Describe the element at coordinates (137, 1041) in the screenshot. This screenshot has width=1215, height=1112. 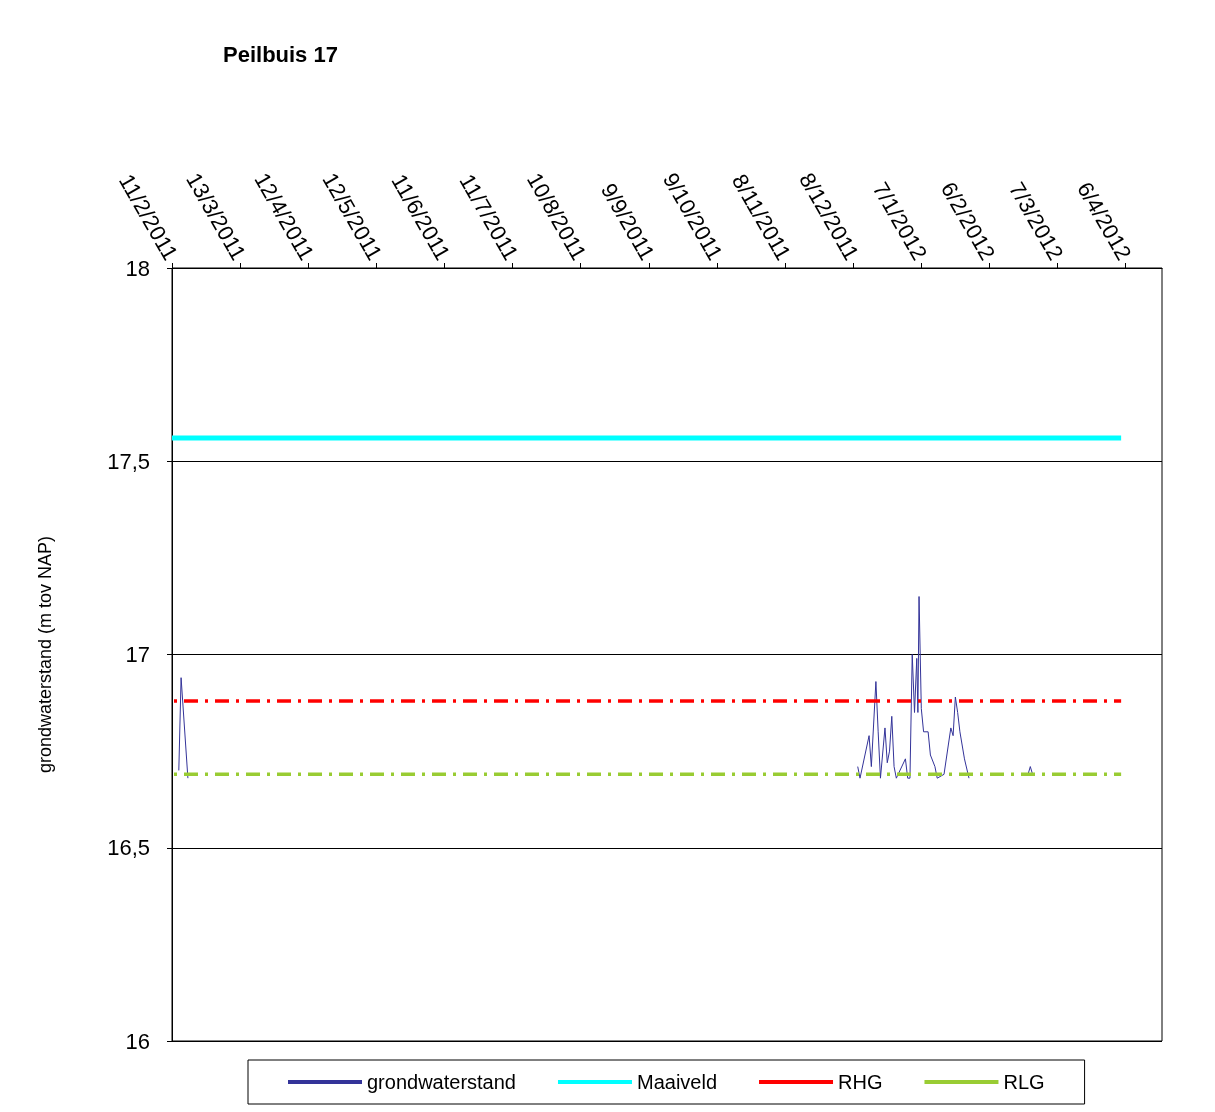
I see `y-tick-label: 16` at that location.